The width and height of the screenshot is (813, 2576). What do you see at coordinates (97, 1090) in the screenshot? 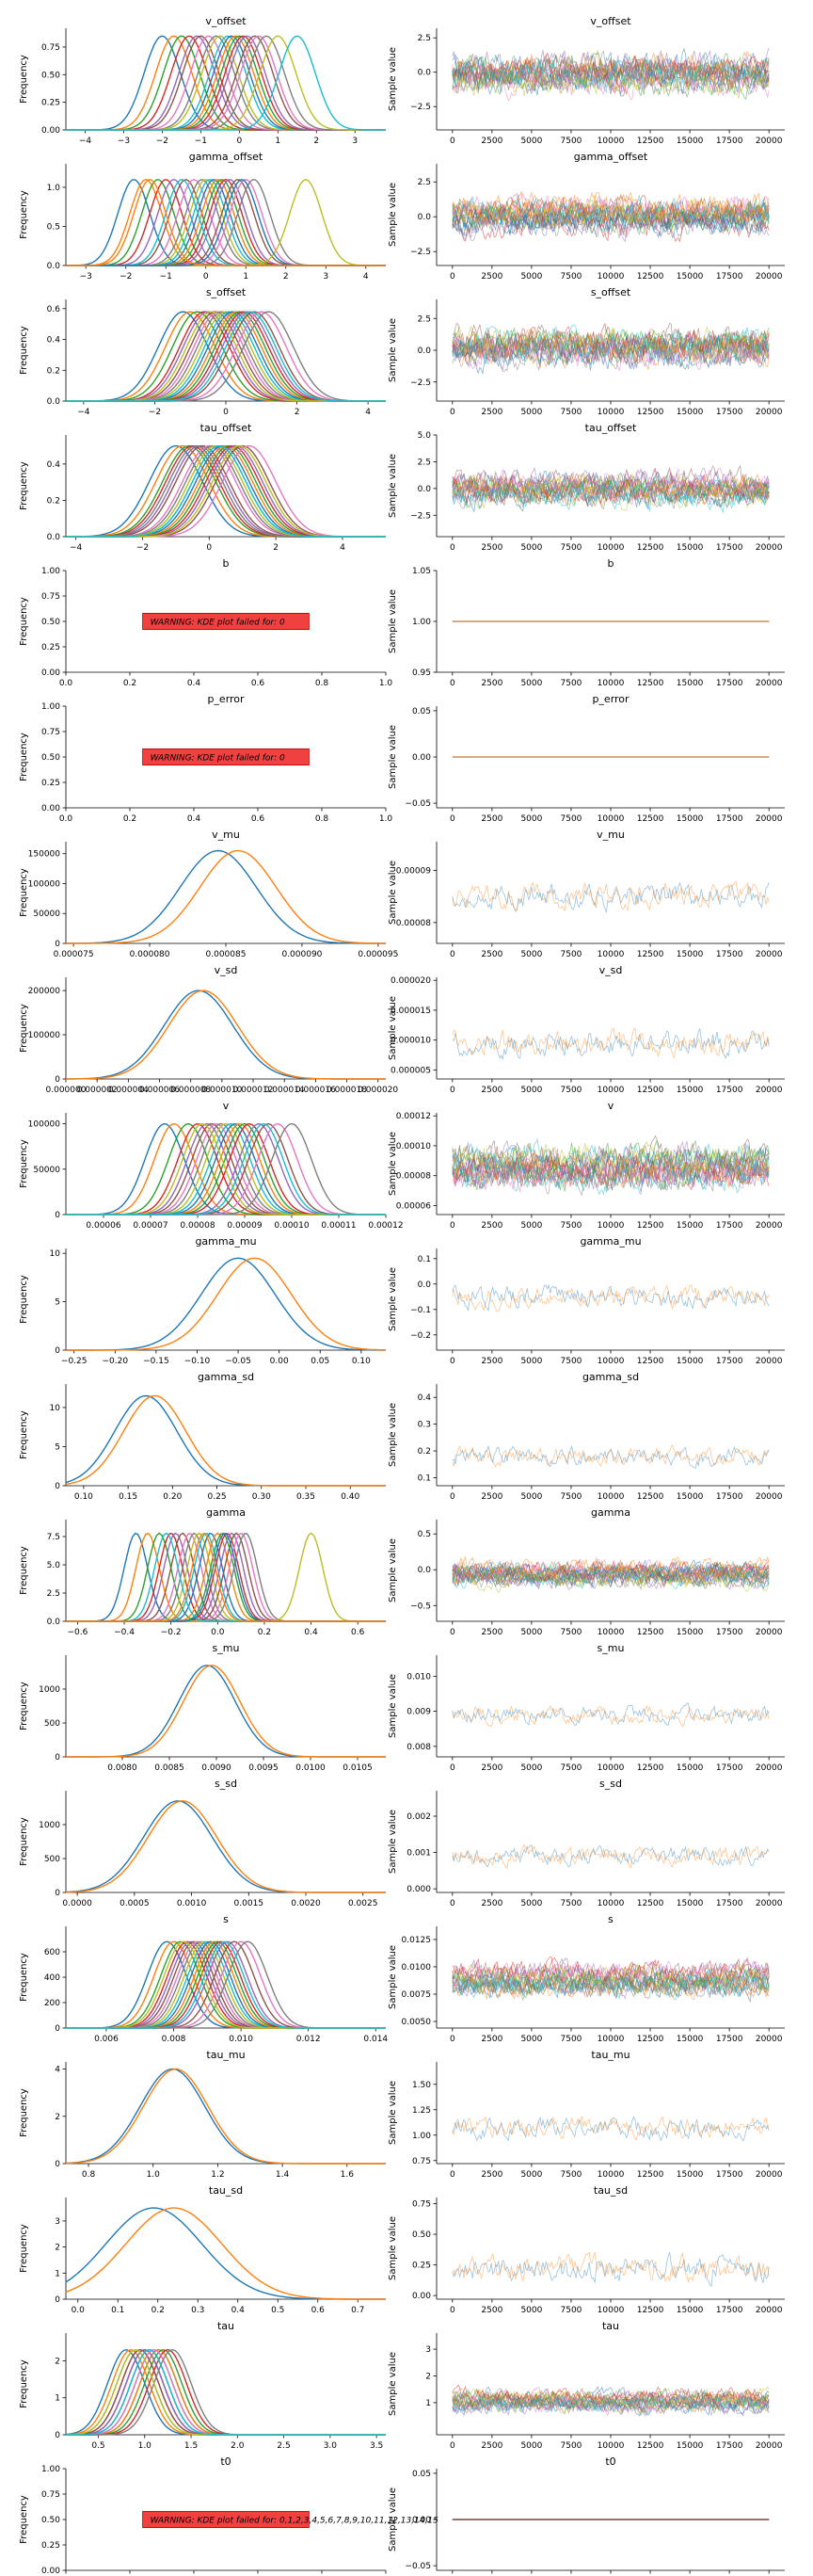
I see `kde-x-tick-label: 0.000002` at bounding box center [97, 1090].